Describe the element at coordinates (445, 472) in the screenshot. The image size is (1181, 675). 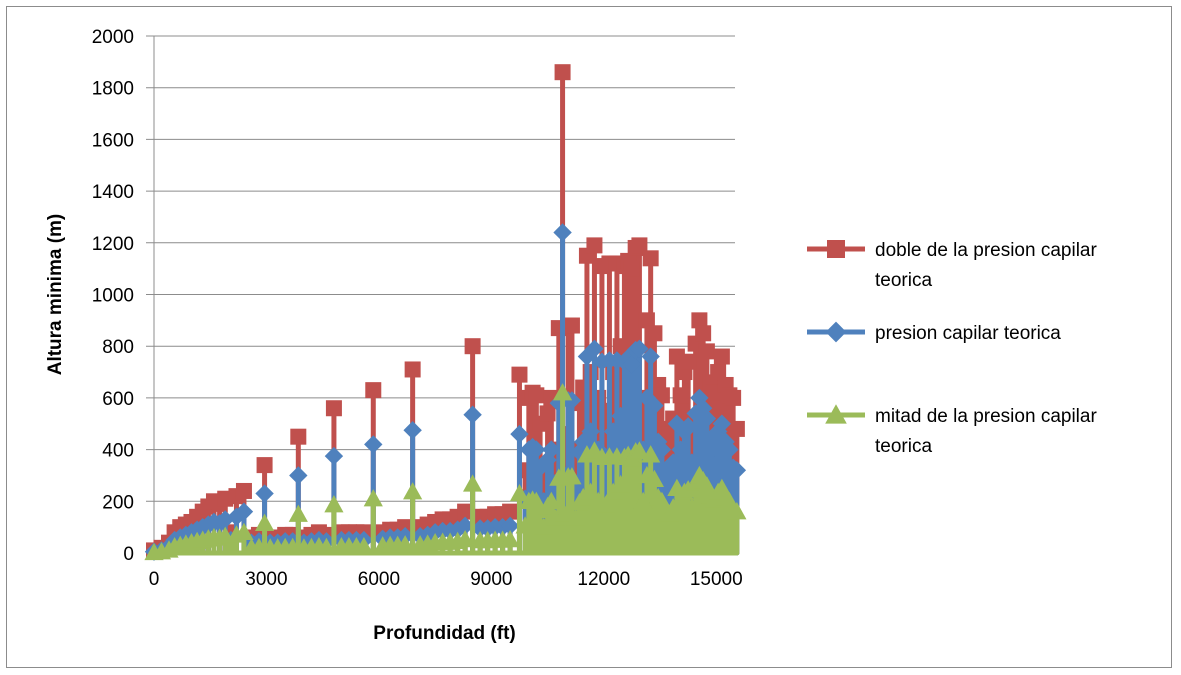
I see `series-triangle` at that location.